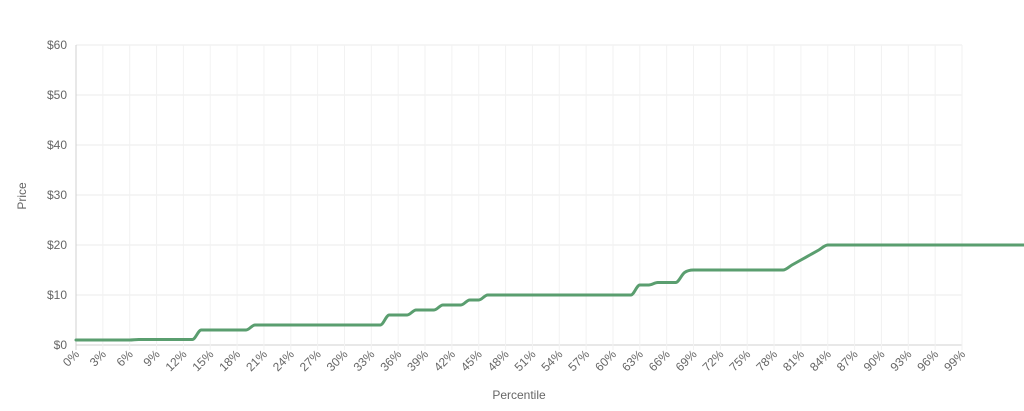  I want to click on x-tick-label: 36%, so click(390, 360).